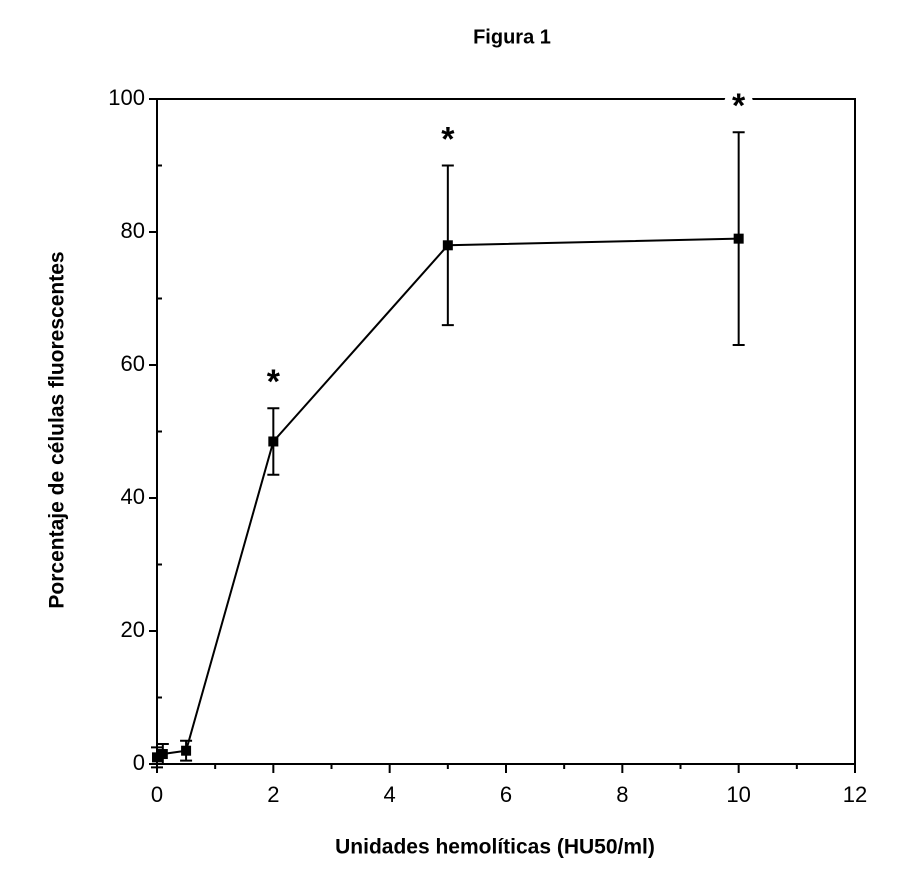 Image resolution: width=900 pixels, height=879 pixels. I want to click on x-axis-label: Unidades hemolíticas (HU50/ml), so click(495, 847).